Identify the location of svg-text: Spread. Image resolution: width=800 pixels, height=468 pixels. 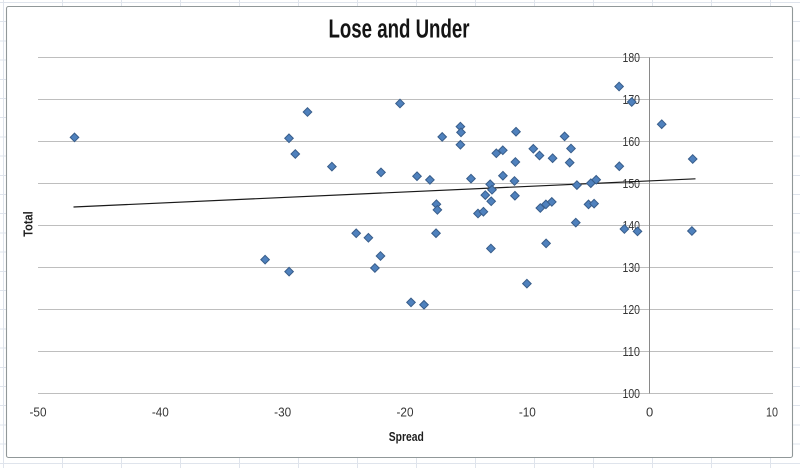
(406, 436).